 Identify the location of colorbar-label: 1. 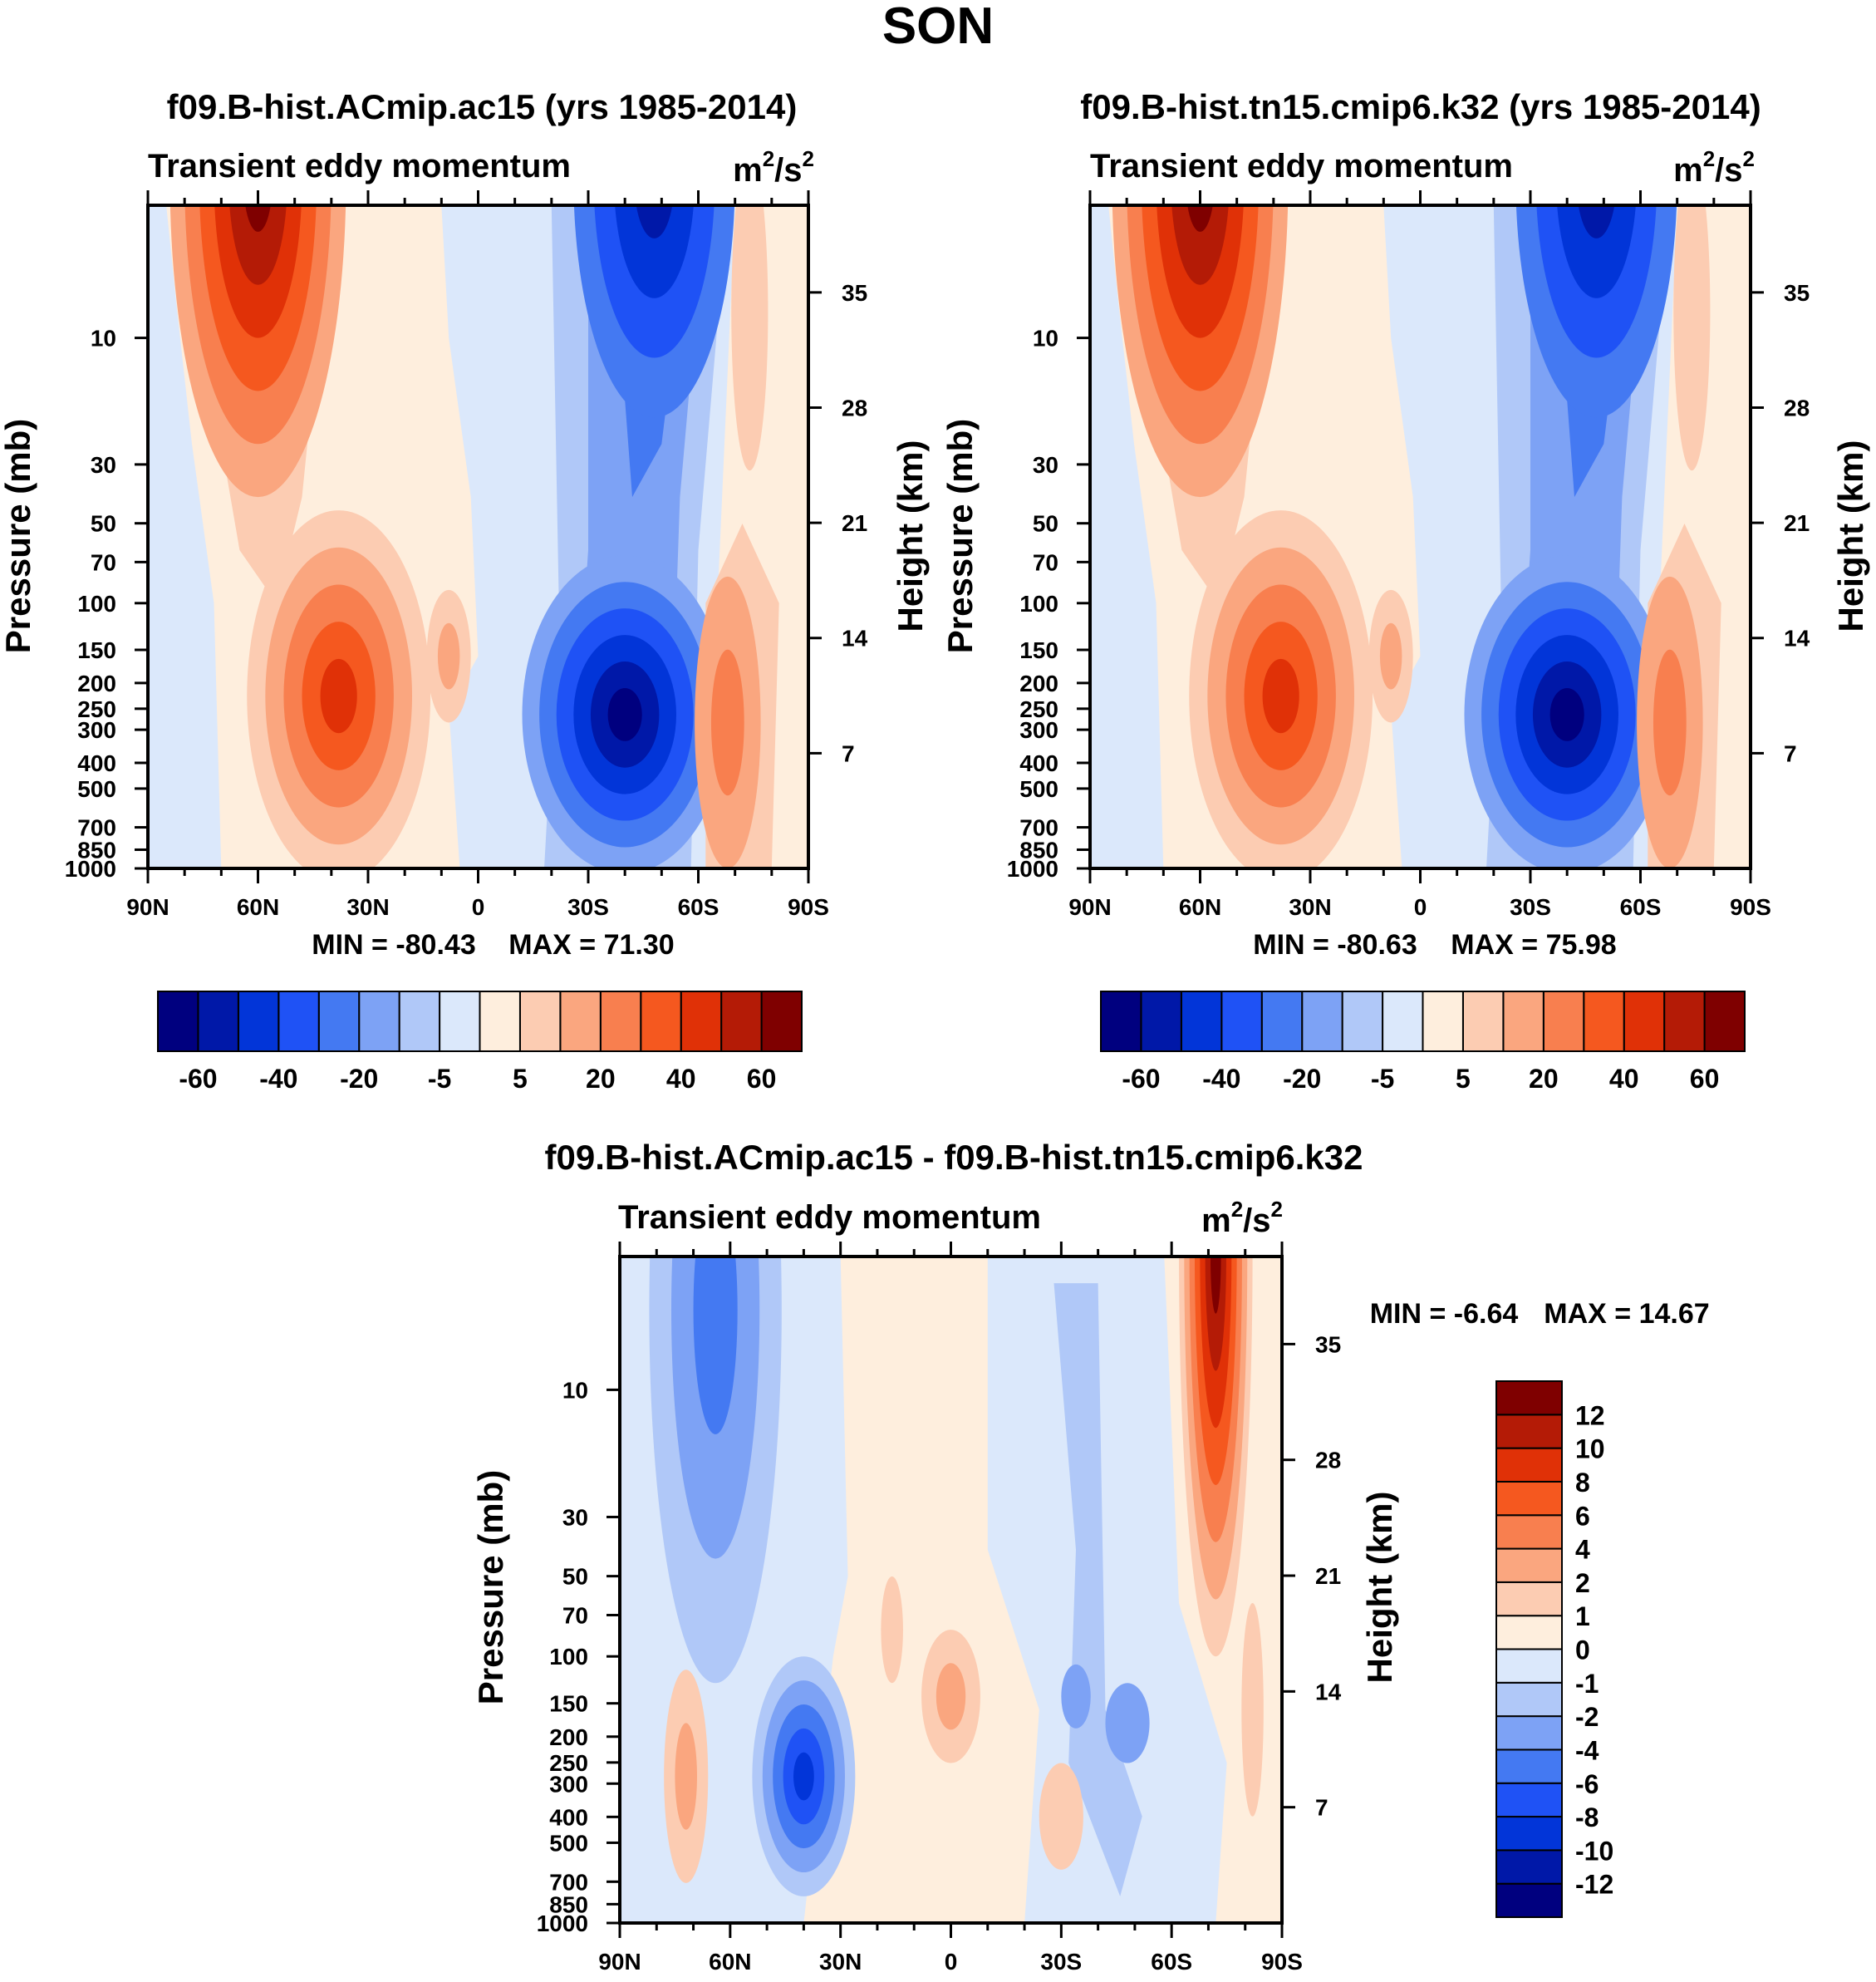
(1582, 1616).